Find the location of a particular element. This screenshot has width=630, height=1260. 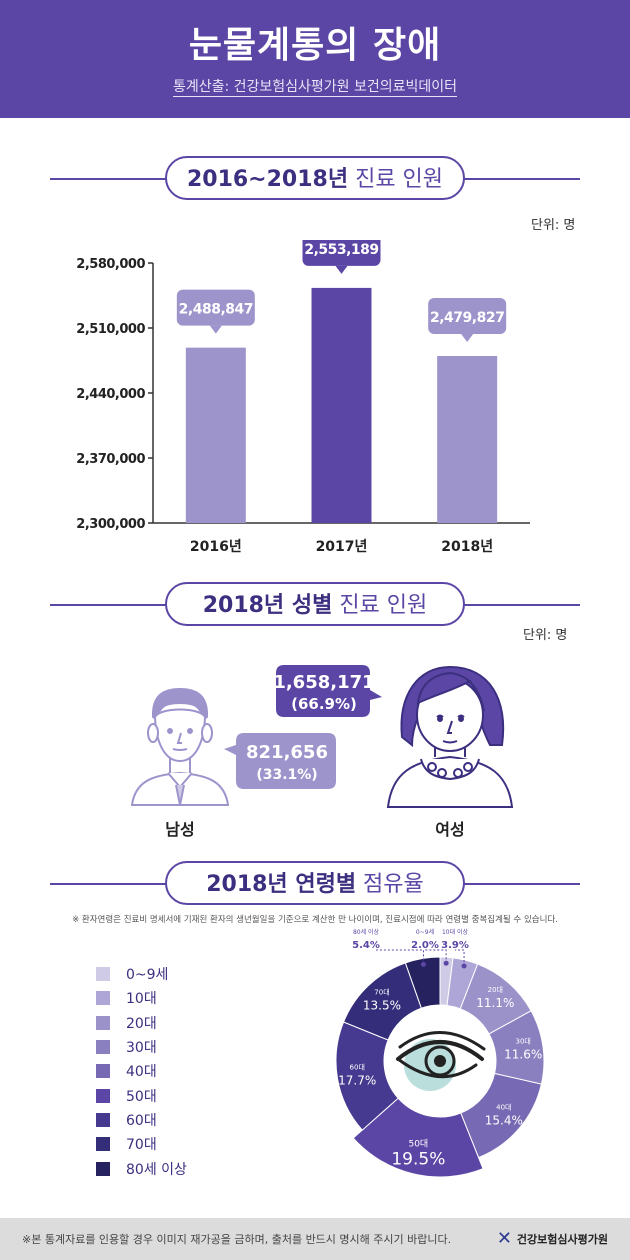

eye-icon is located at coordinates (441, 1061).